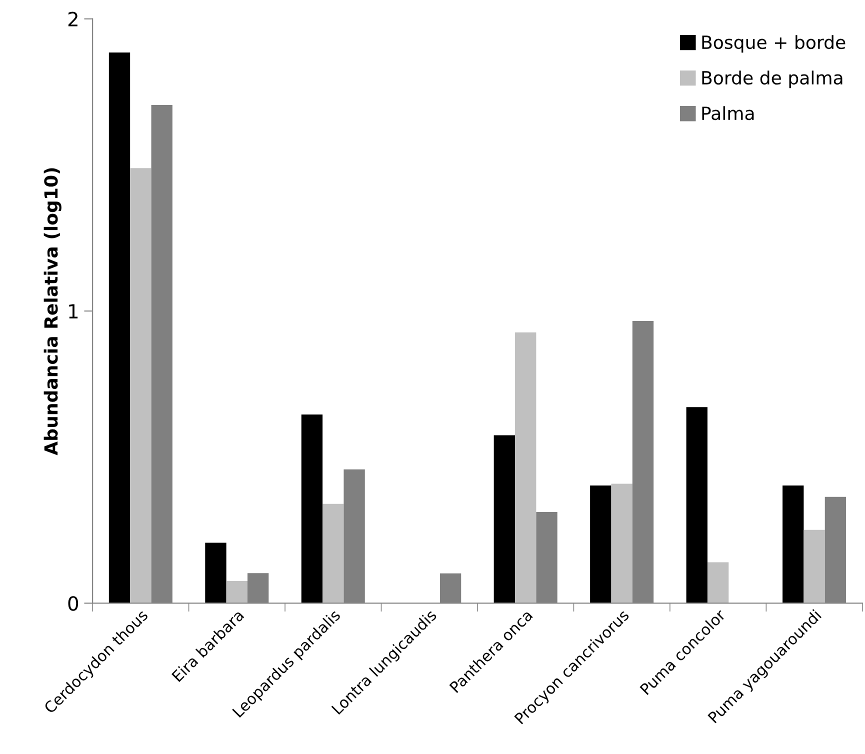 Image resolution: width=865 pixels, height=754 pixels. What do you see at coordinates (73, 603) in the screenshot?
I see `y-tick-label: 0` at bounding box center [73, 603].